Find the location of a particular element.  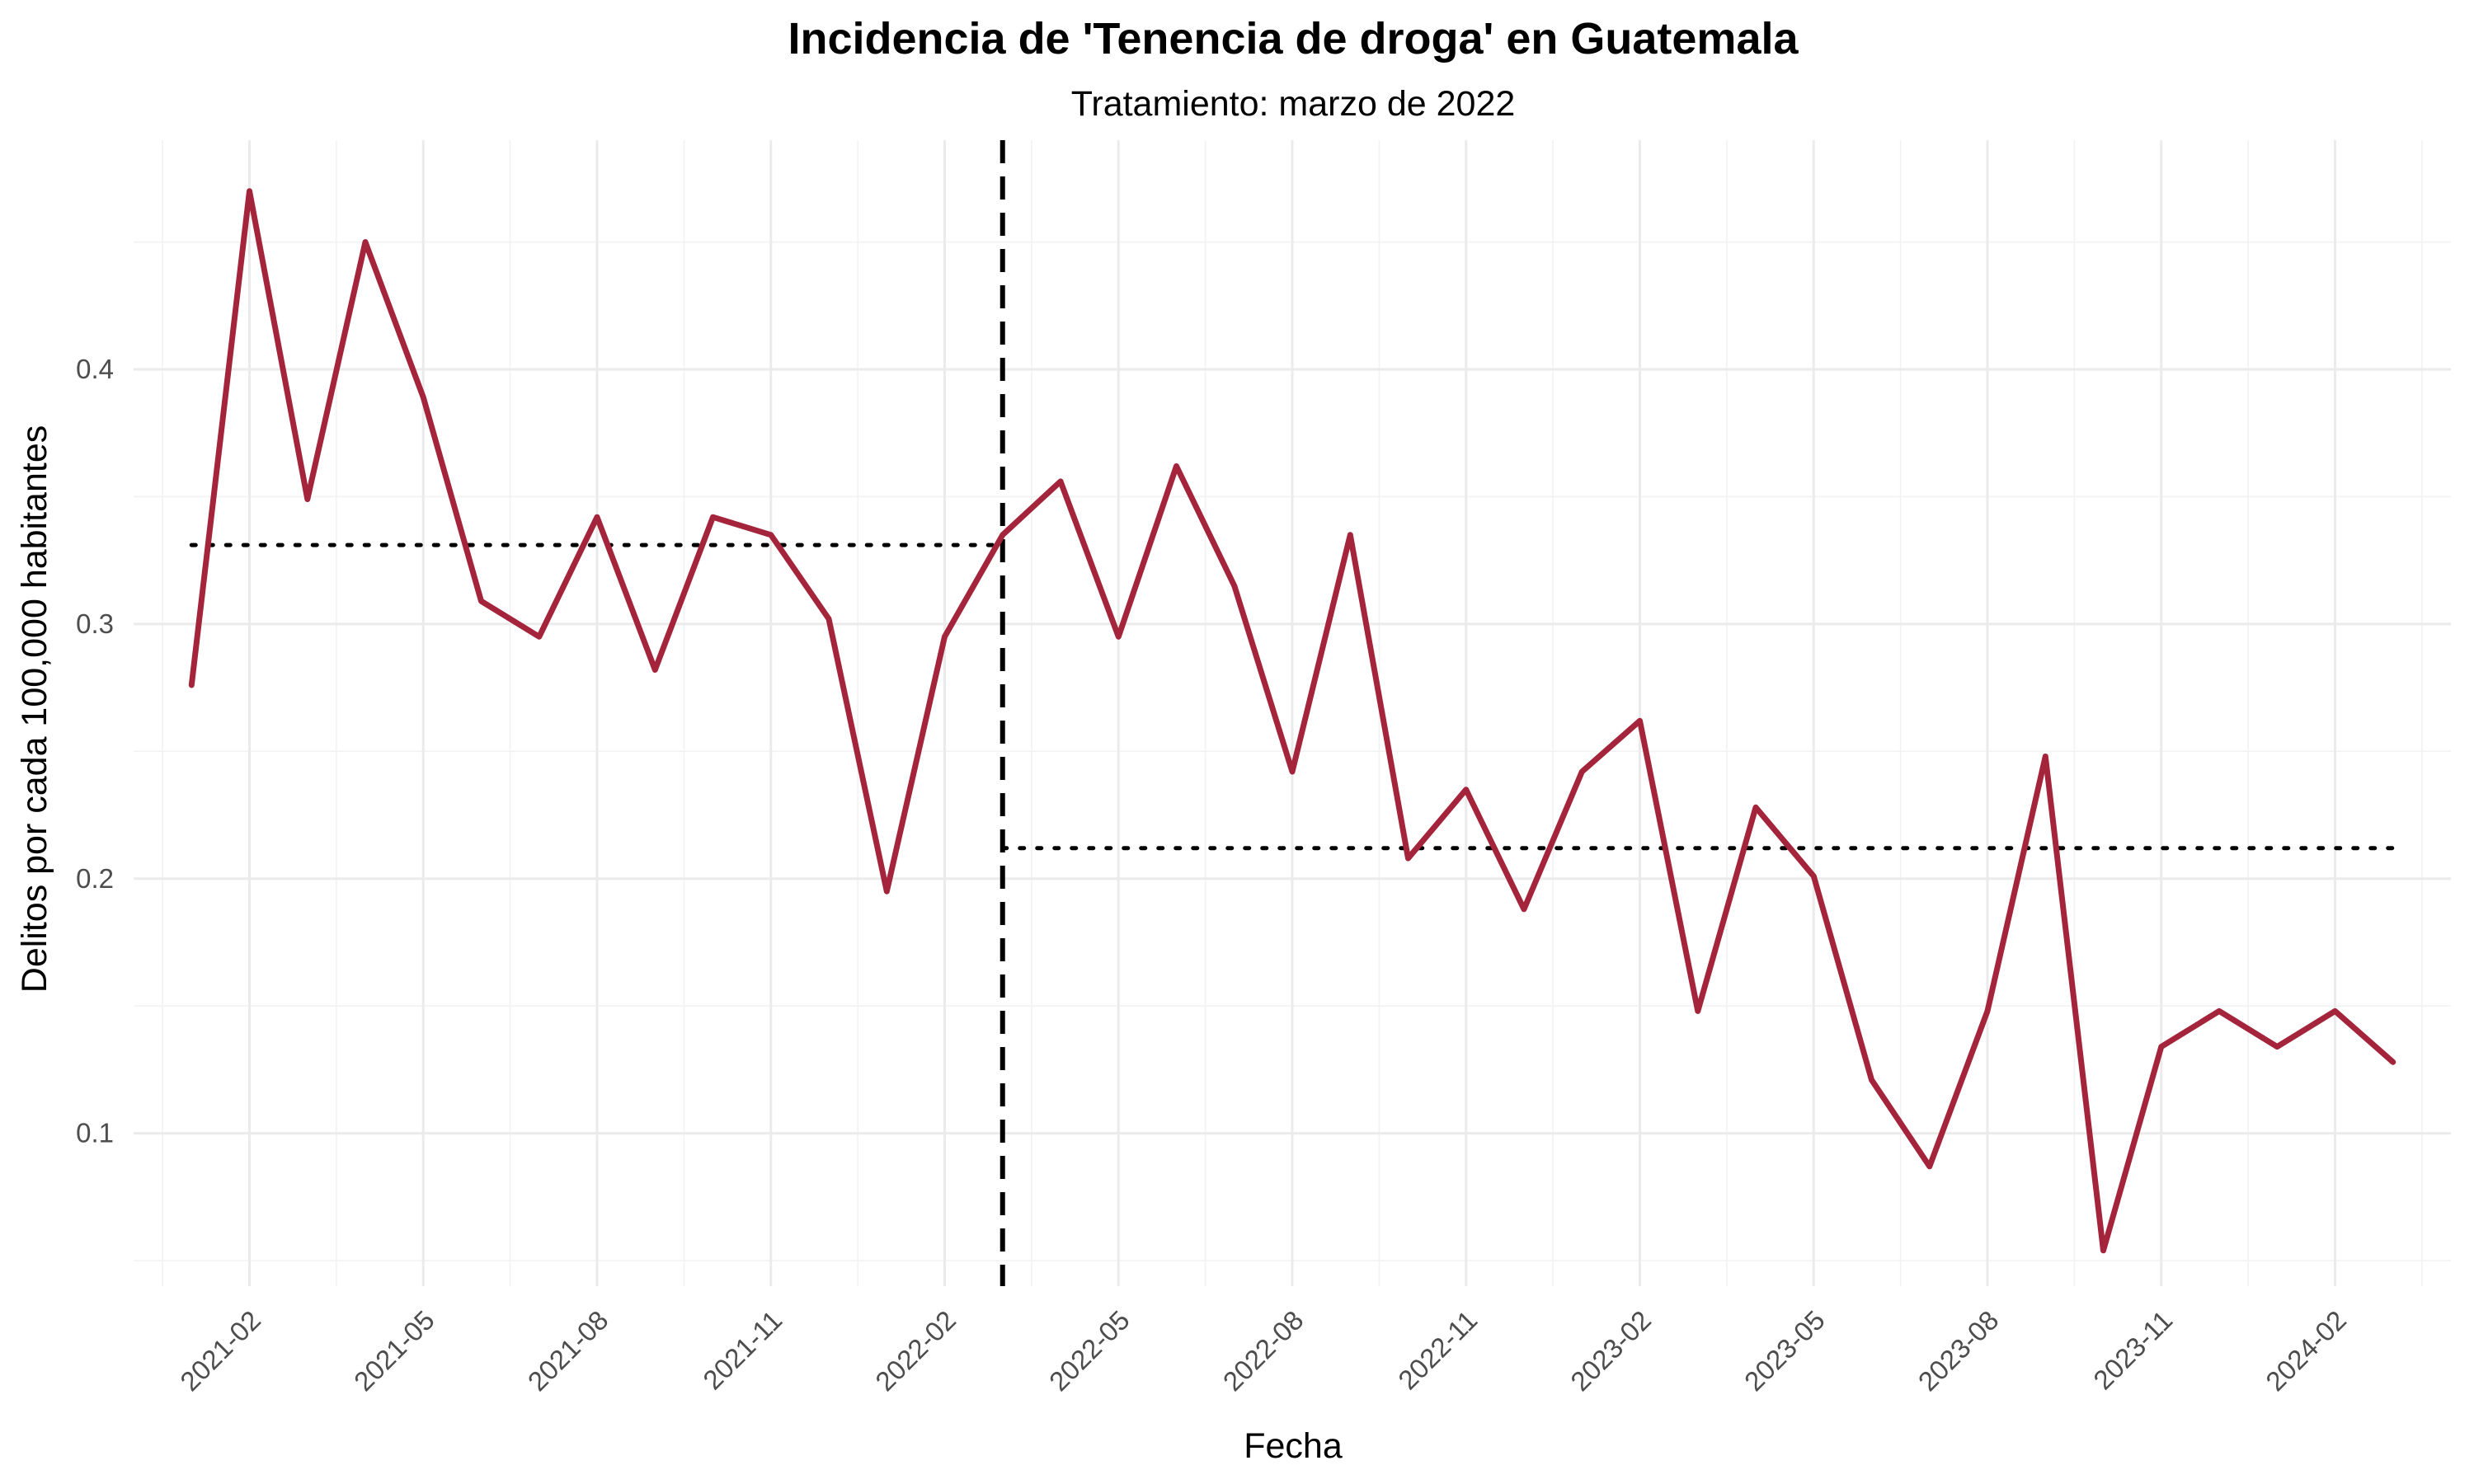

x-tick-label: 2021-11 is located at coordinates (742, 1349).